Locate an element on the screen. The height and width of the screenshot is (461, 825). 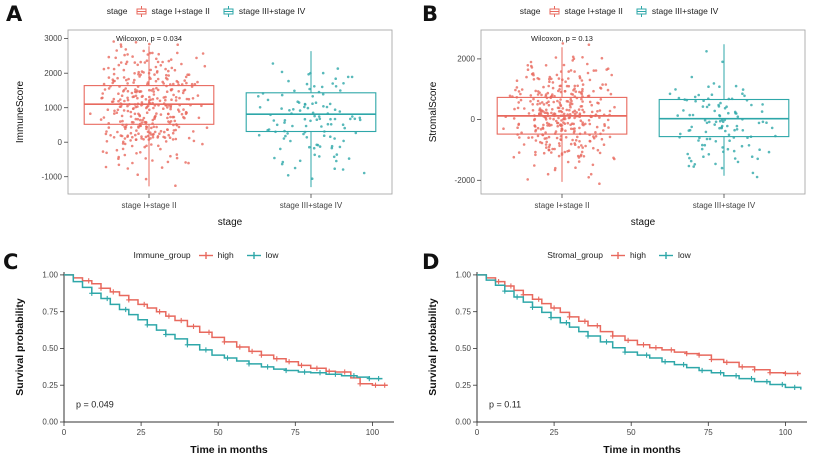
legend-title: Immune_group is located at coordinates (162, 255).